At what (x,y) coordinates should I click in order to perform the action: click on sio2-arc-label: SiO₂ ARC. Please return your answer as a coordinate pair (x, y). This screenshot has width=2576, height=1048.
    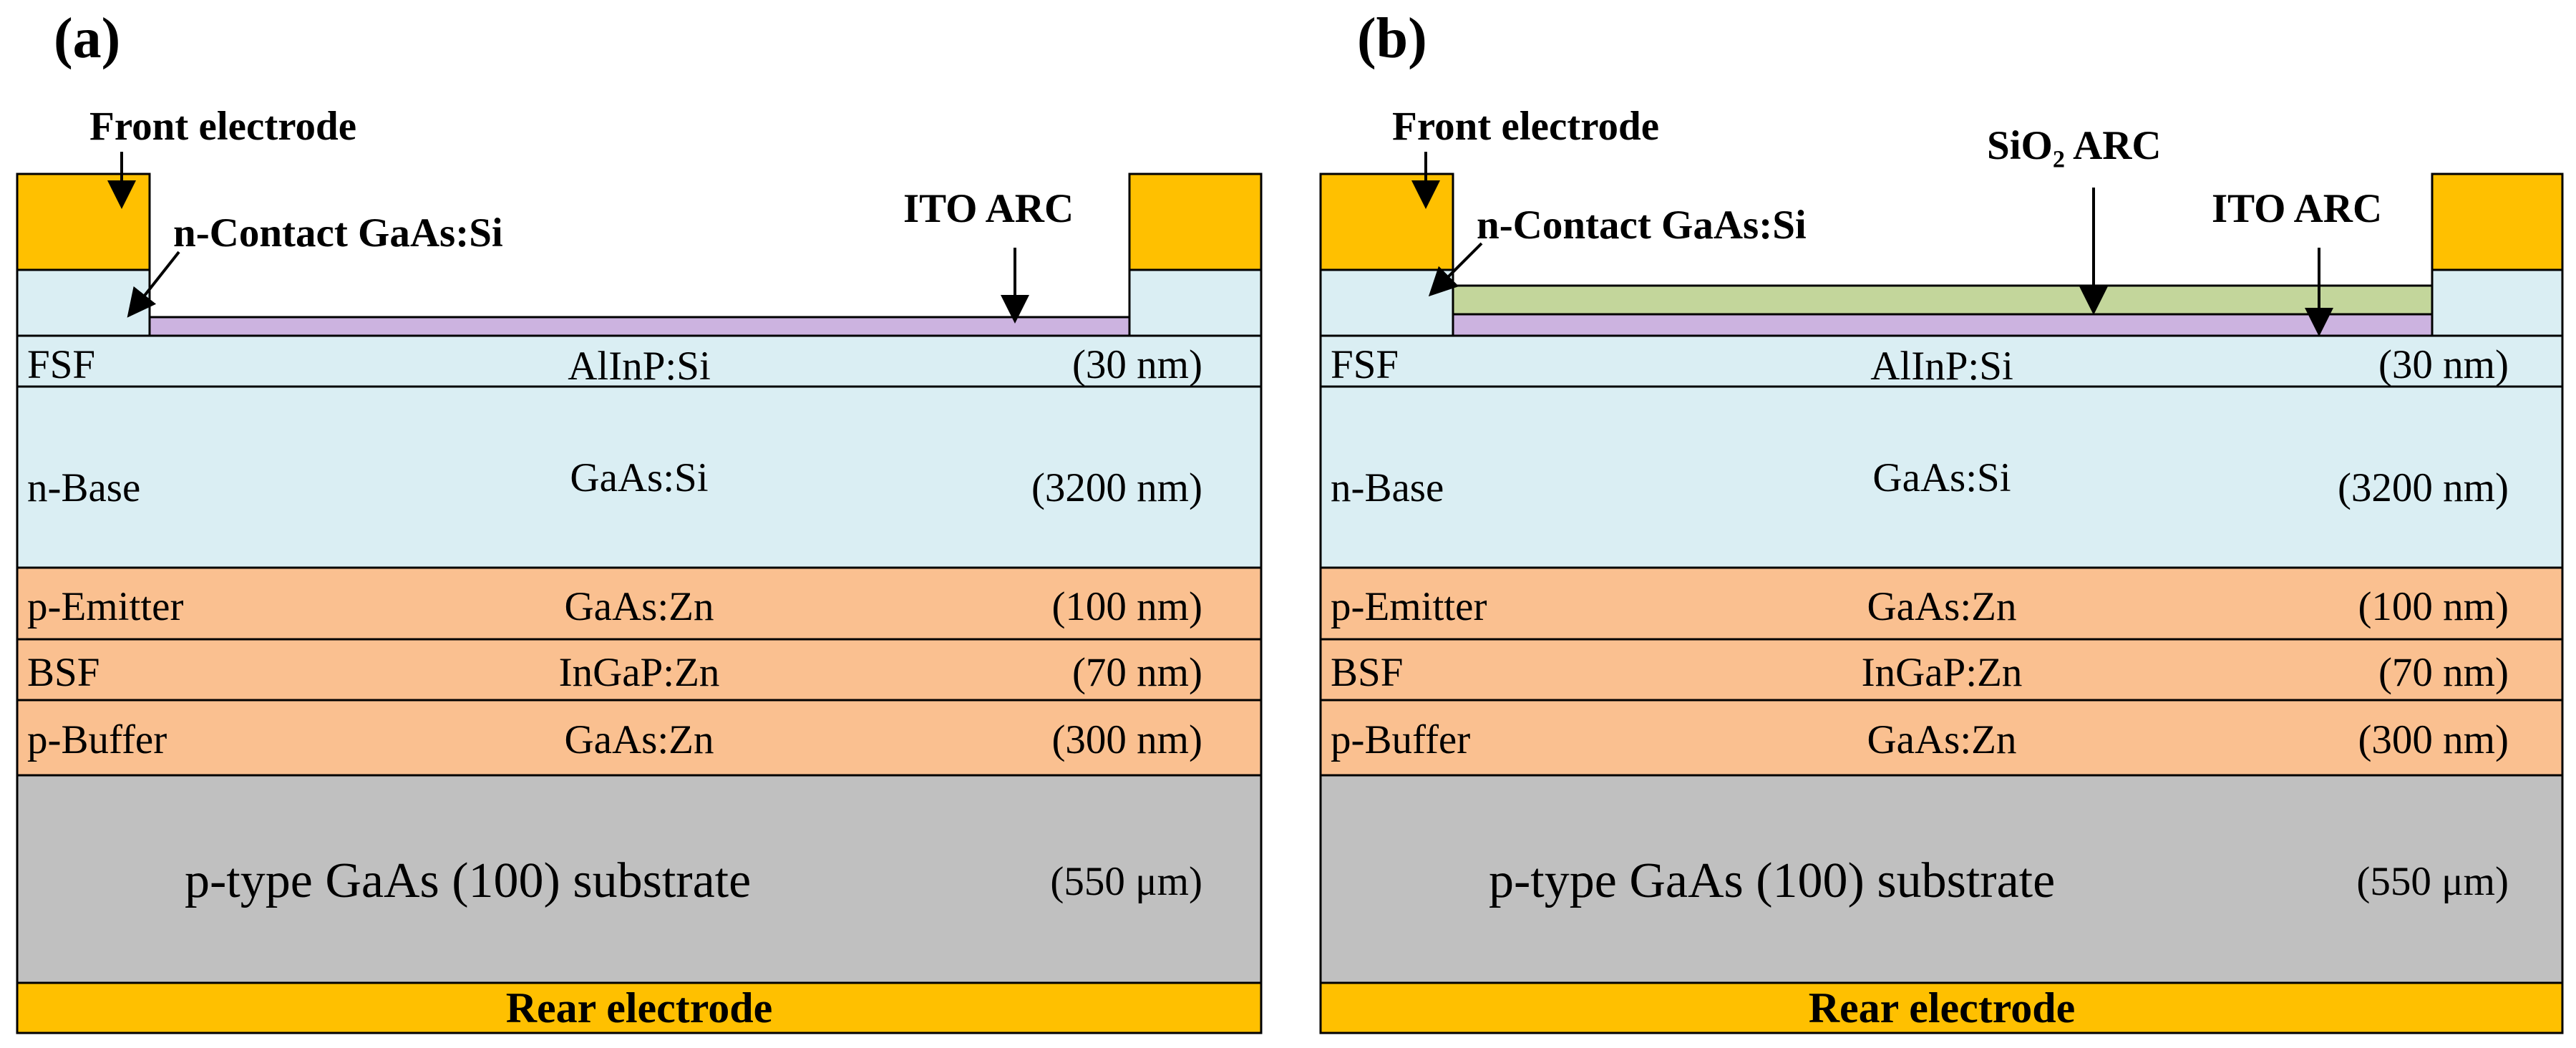
    Looking at the image, I should click on (2074, 145).